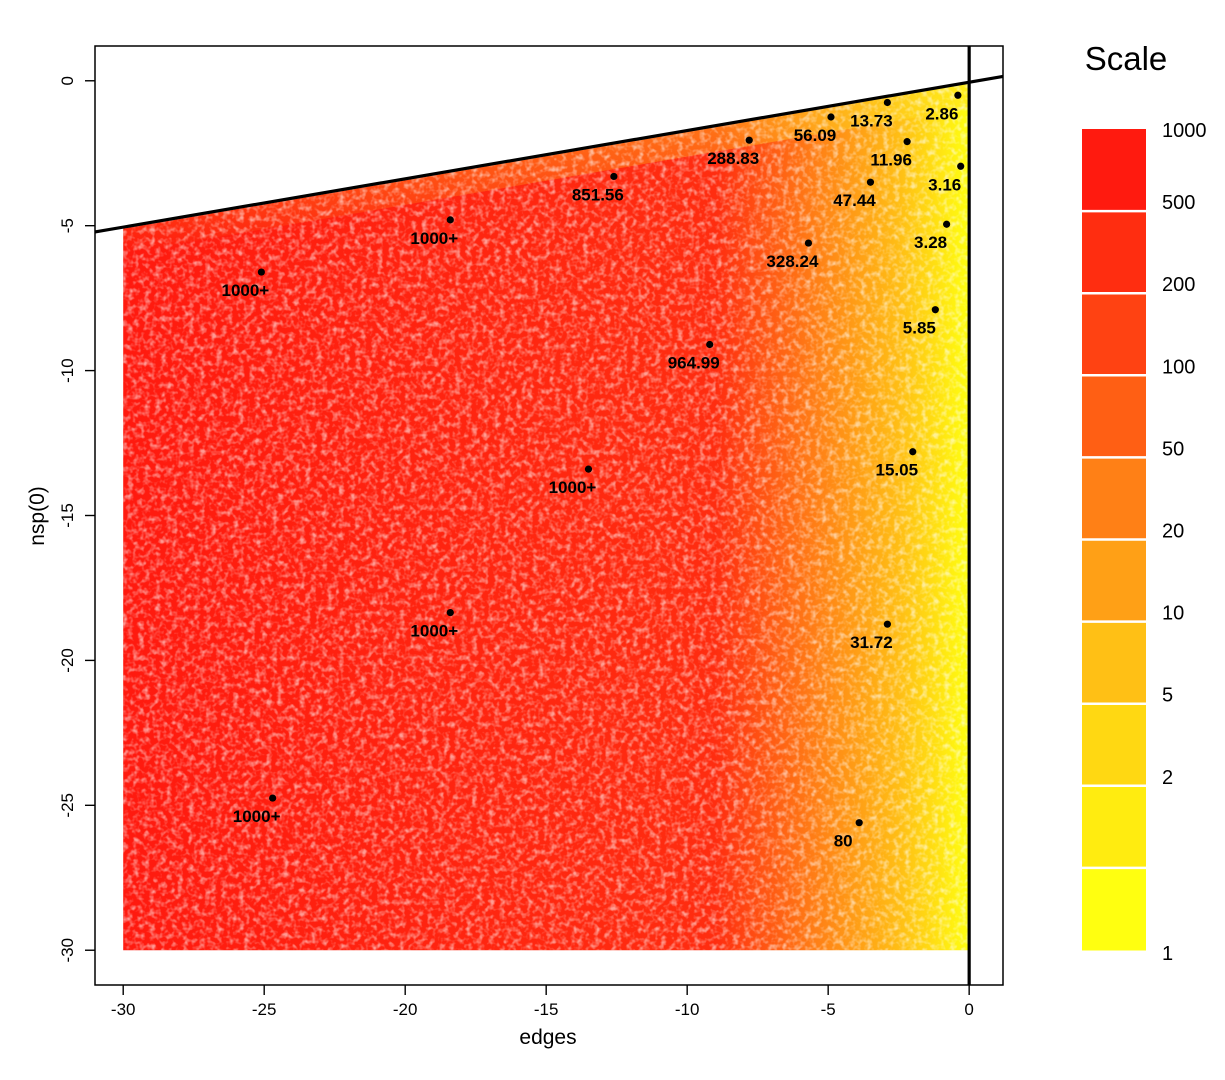  I want to click on data-point-label: 2.86, so click(941, 113).